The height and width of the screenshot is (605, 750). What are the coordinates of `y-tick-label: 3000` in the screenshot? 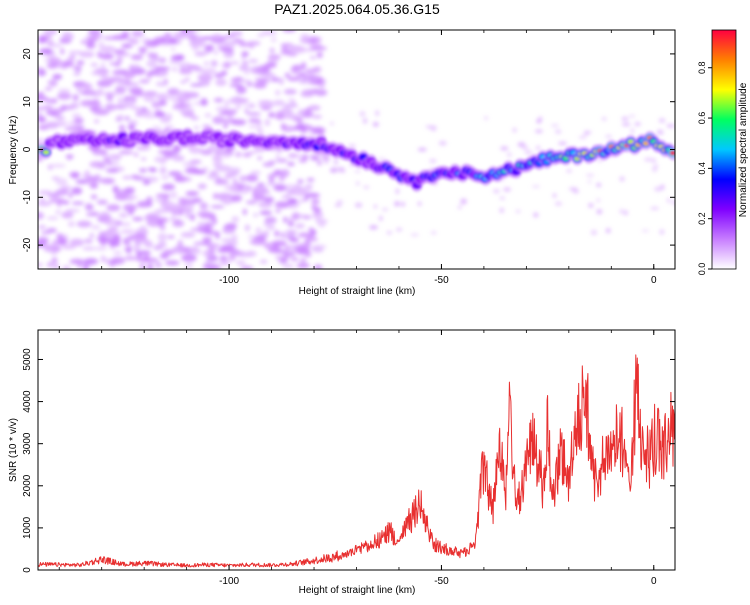 It's located at (27, 443).